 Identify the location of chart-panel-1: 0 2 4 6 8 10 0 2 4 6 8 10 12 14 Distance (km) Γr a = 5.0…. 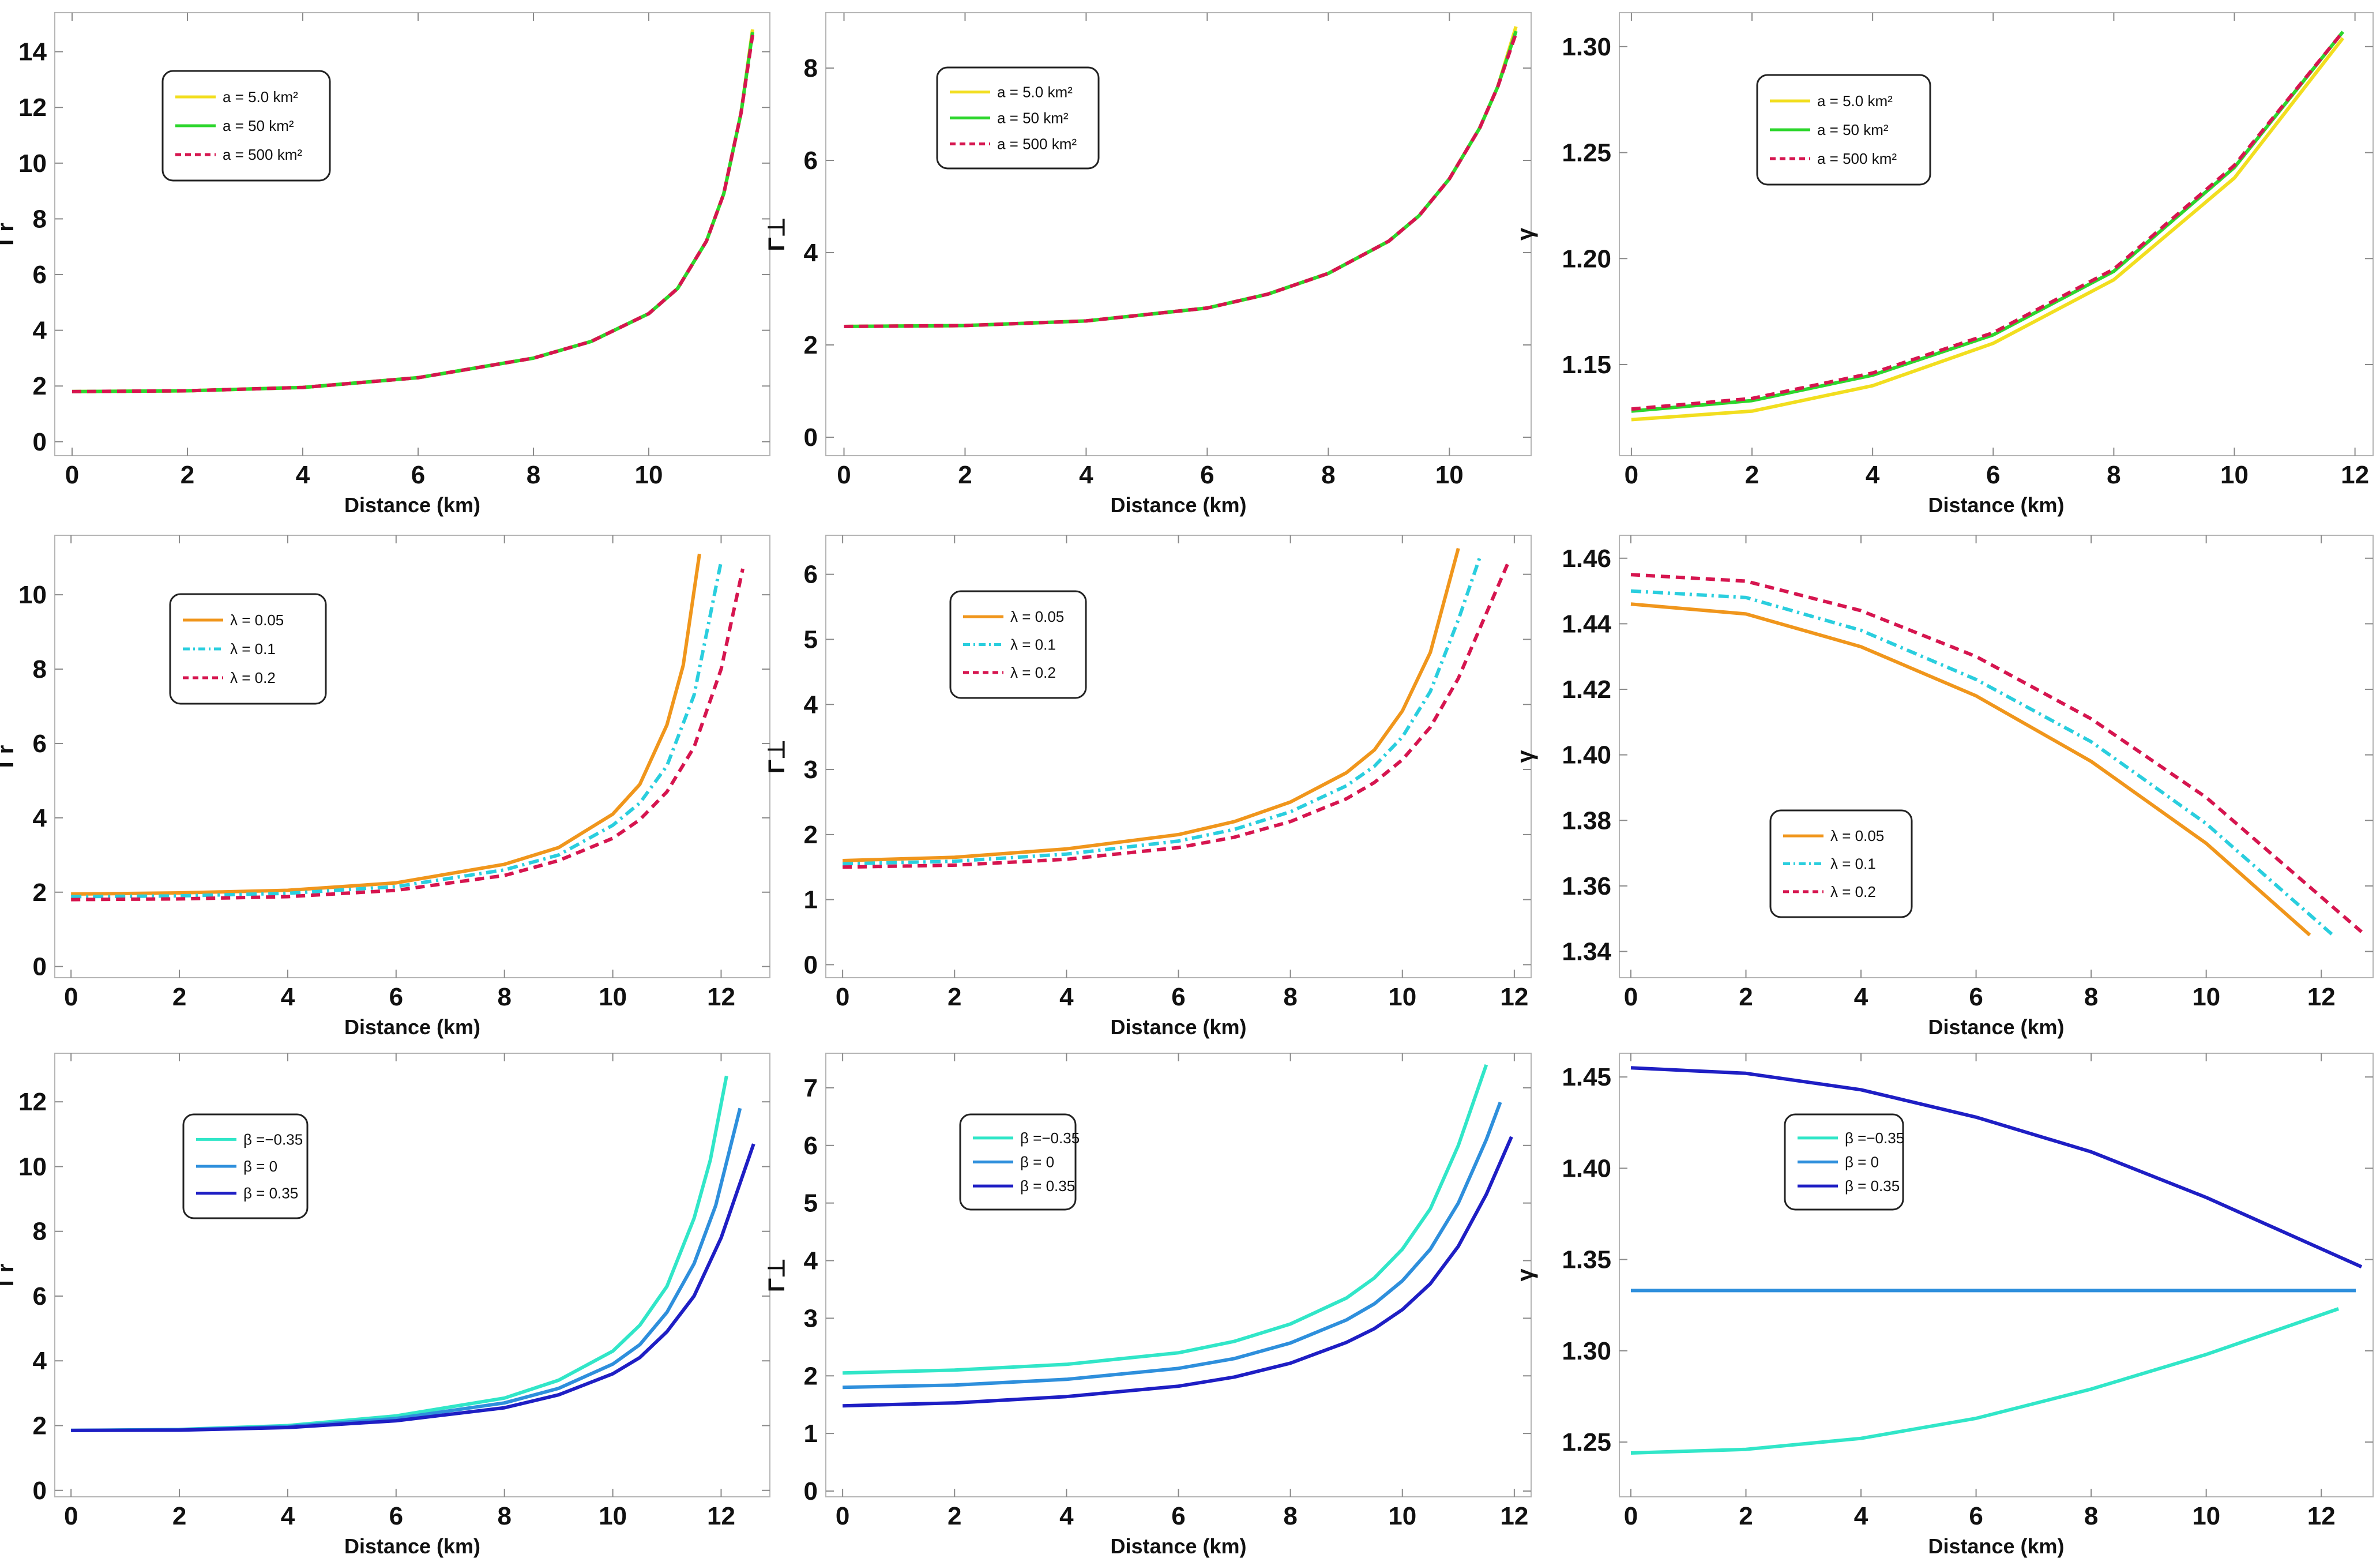
(385, 265).